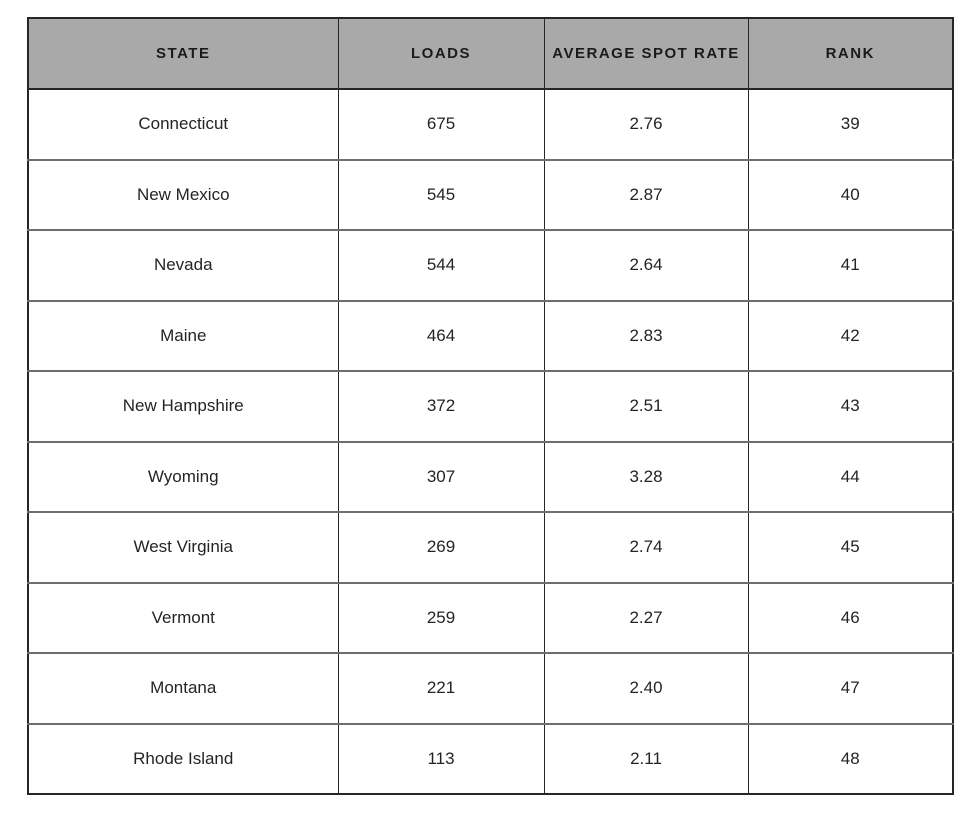 Image resolution: width=980 pixels, height=813 pixels. What do you see at coordinates (850, 476) in the screenshot?
I see `cell-rank-wyoming: 44` at bounding box center [850, 476].